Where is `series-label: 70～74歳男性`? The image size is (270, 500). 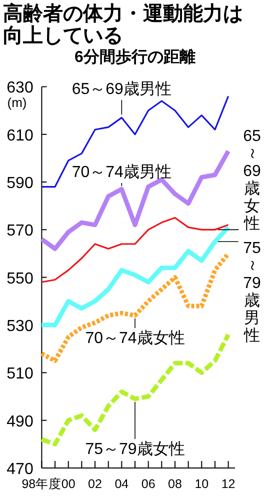 series-label: 70～74歳男性 is located at coordinates (122, 172).